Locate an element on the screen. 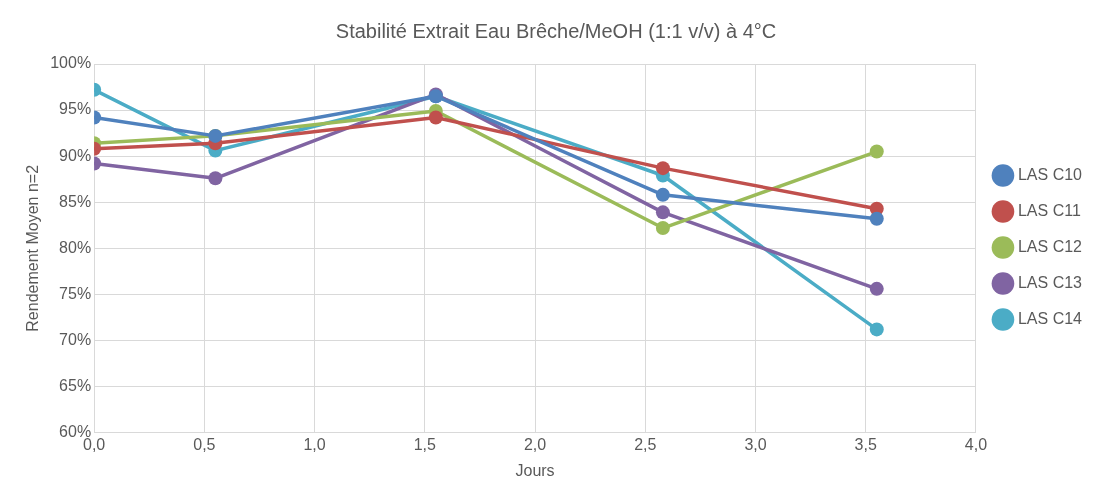  x-tick-label: 1,5 is located at coordinates (425, 444).